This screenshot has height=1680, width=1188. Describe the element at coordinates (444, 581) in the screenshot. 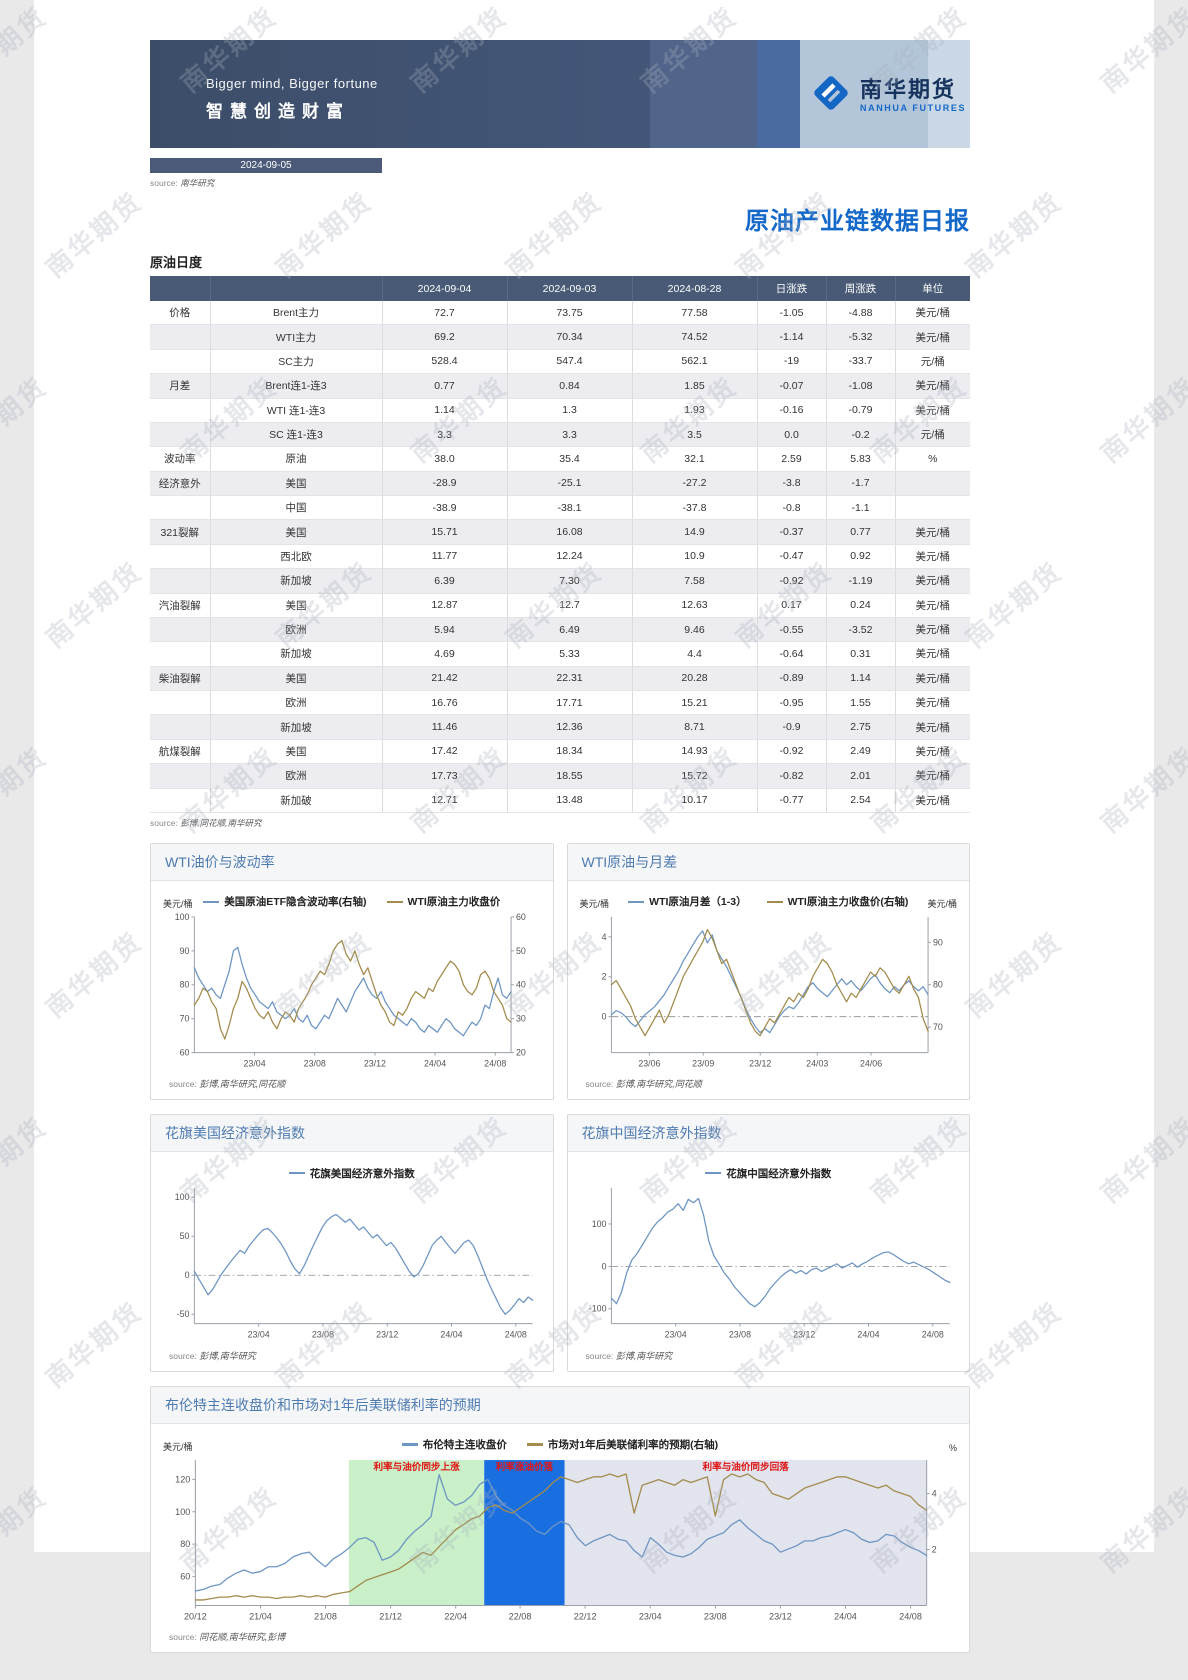

I see `table-cell: 6.39` at that location.